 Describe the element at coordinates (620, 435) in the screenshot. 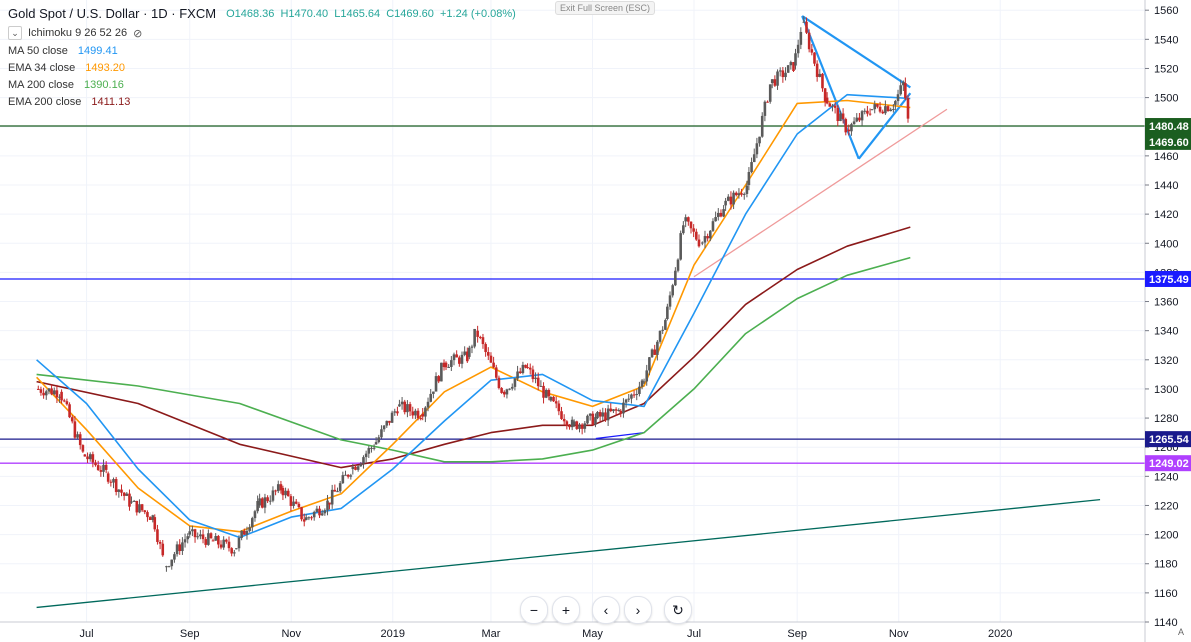

I see `trendline-may-support` at that location.